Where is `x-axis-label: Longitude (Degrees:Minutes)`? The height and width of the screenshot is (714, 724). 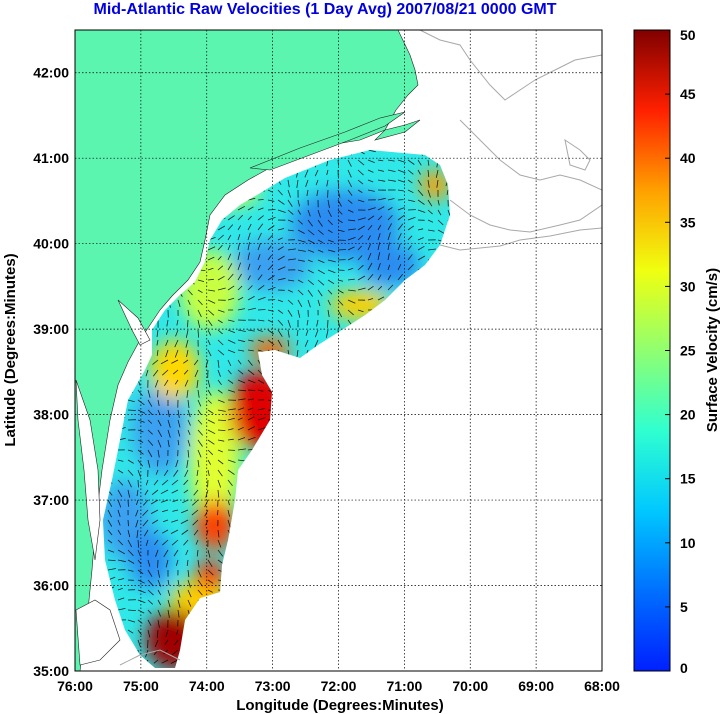 x-axis-label: Longitude (Degrees:Minutes) is located at coordinates (340, 705).